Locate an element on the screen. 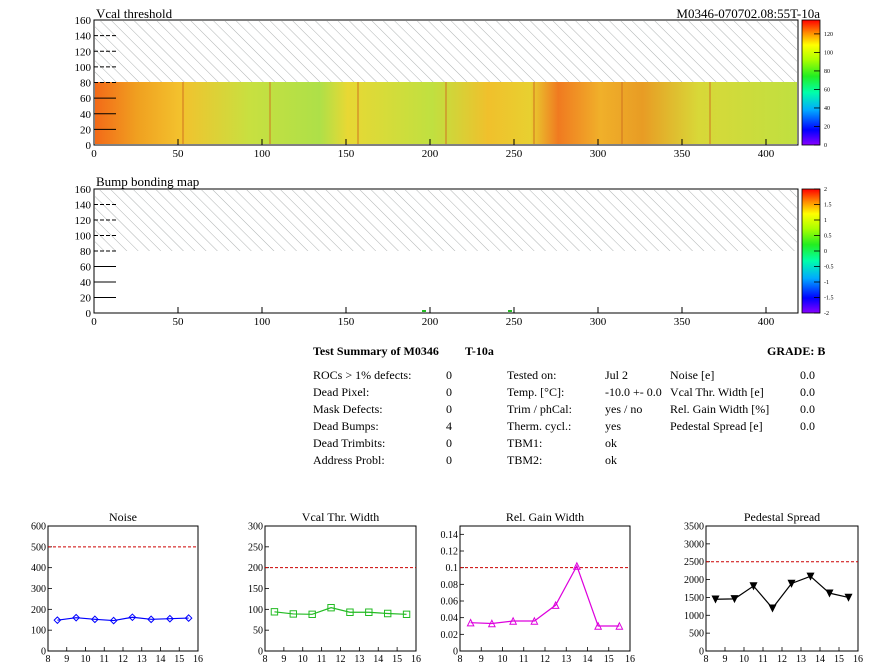  summary-temp-tag: T-10a is located at coordinates (479, 351).